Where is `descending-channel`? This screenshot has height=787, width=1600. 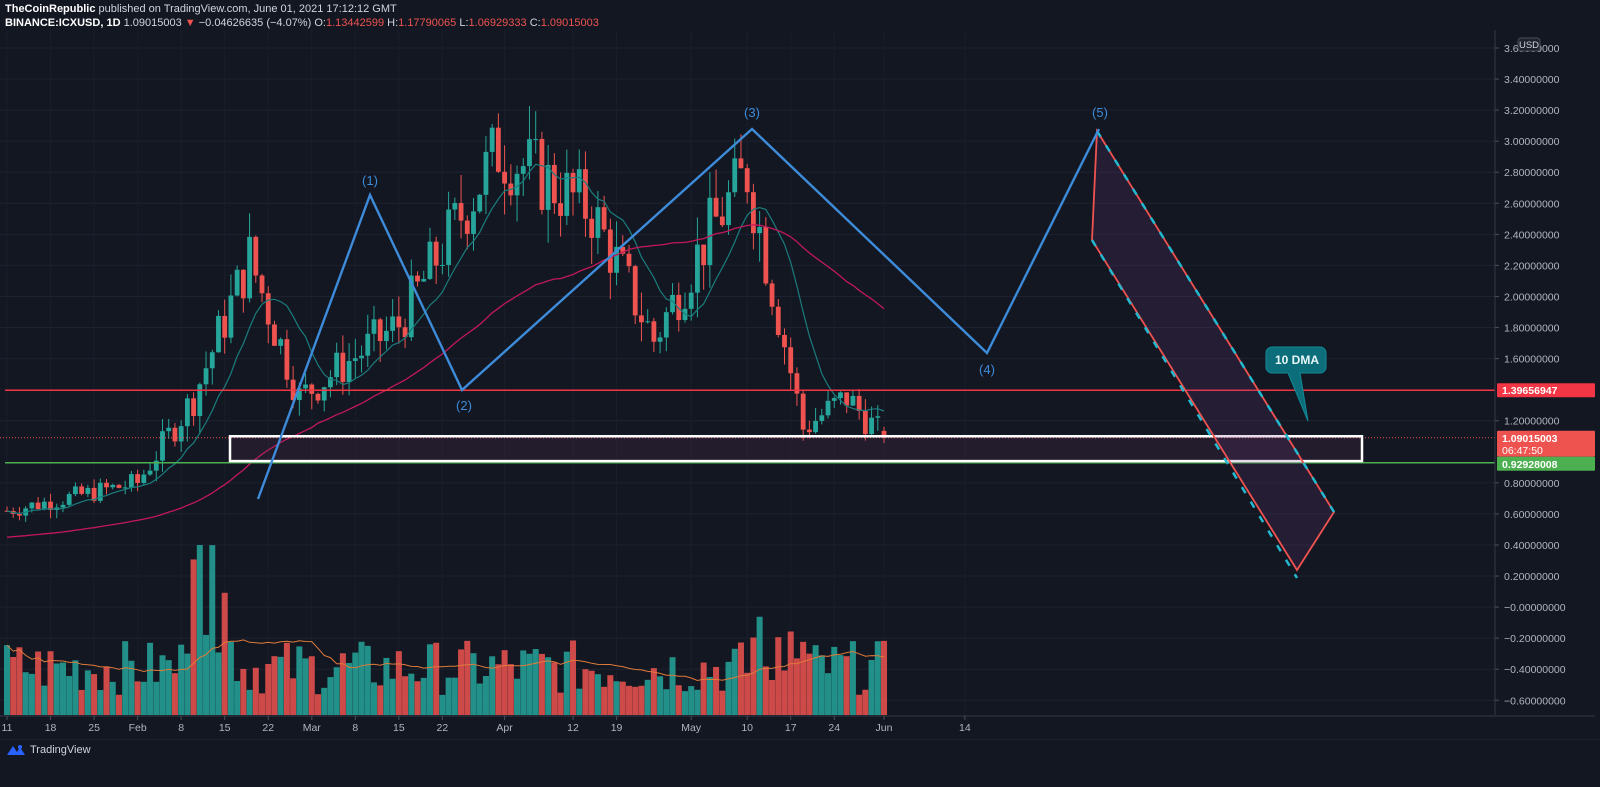
descending-channel is located at coordinates (1213, 353).